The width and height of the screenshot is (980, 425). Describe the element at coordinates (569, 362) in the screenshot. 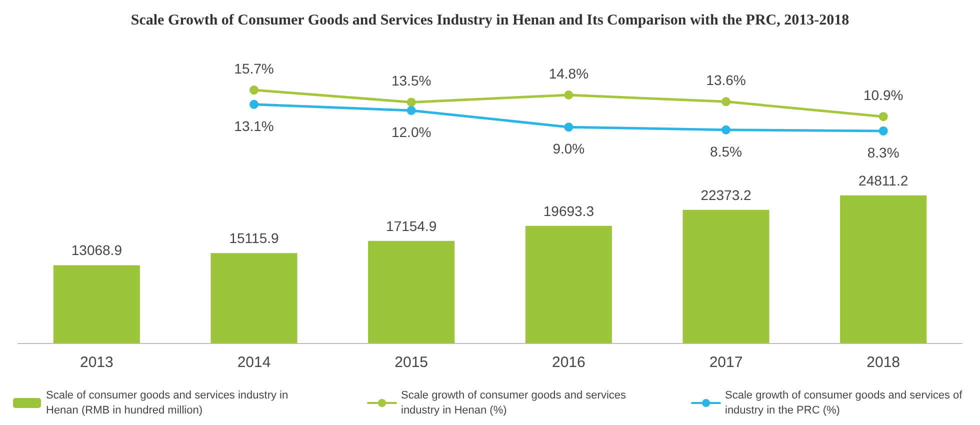

I see `x-tick-label: 2016` at that location.